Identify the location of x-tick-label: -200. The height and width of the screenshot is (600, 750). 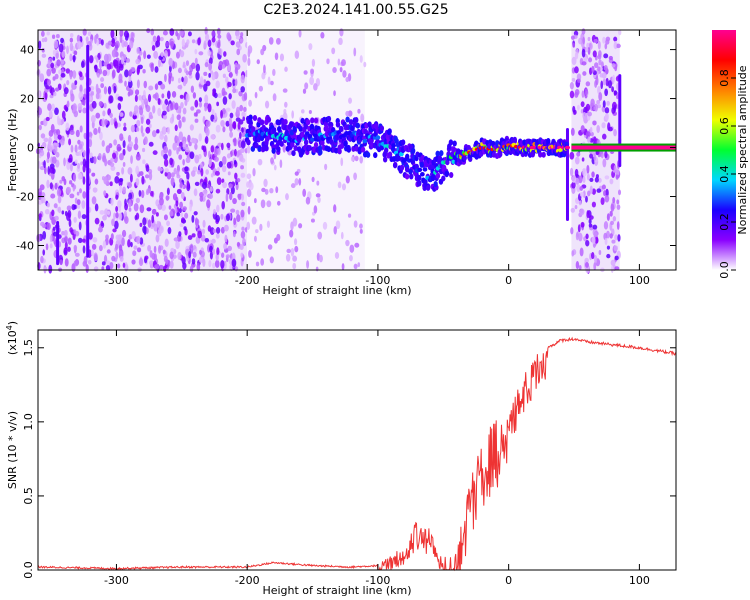
(247, 580).